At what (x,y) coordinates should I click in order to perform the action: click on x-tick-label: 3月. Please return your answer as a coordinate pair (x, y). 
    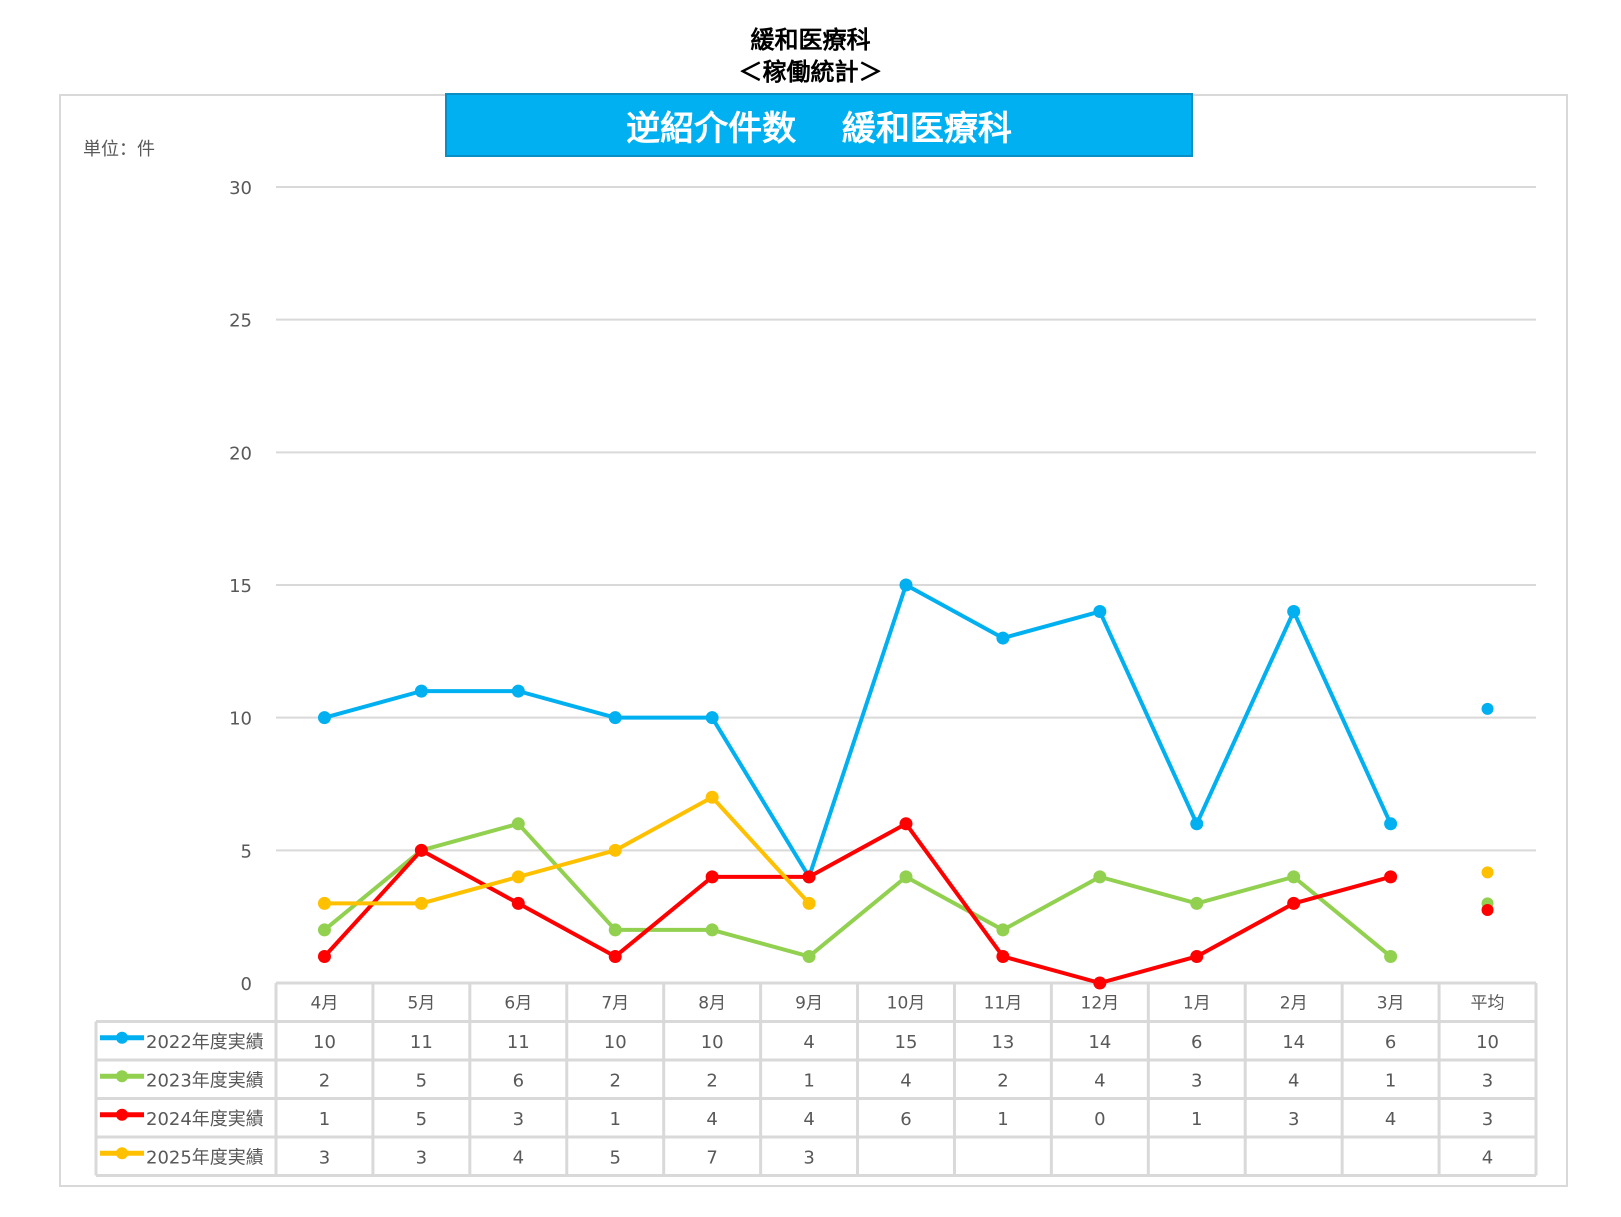
    Looking at the image, I should click on (1391, 1003).